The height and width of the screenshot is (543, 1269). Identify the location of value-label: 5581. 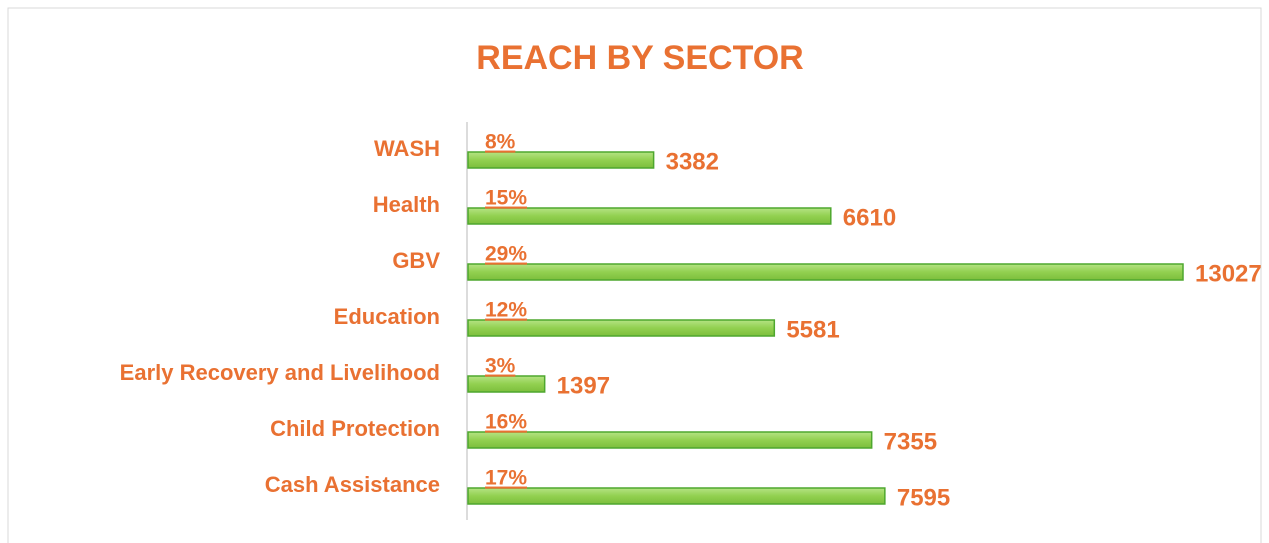
(812, 329).